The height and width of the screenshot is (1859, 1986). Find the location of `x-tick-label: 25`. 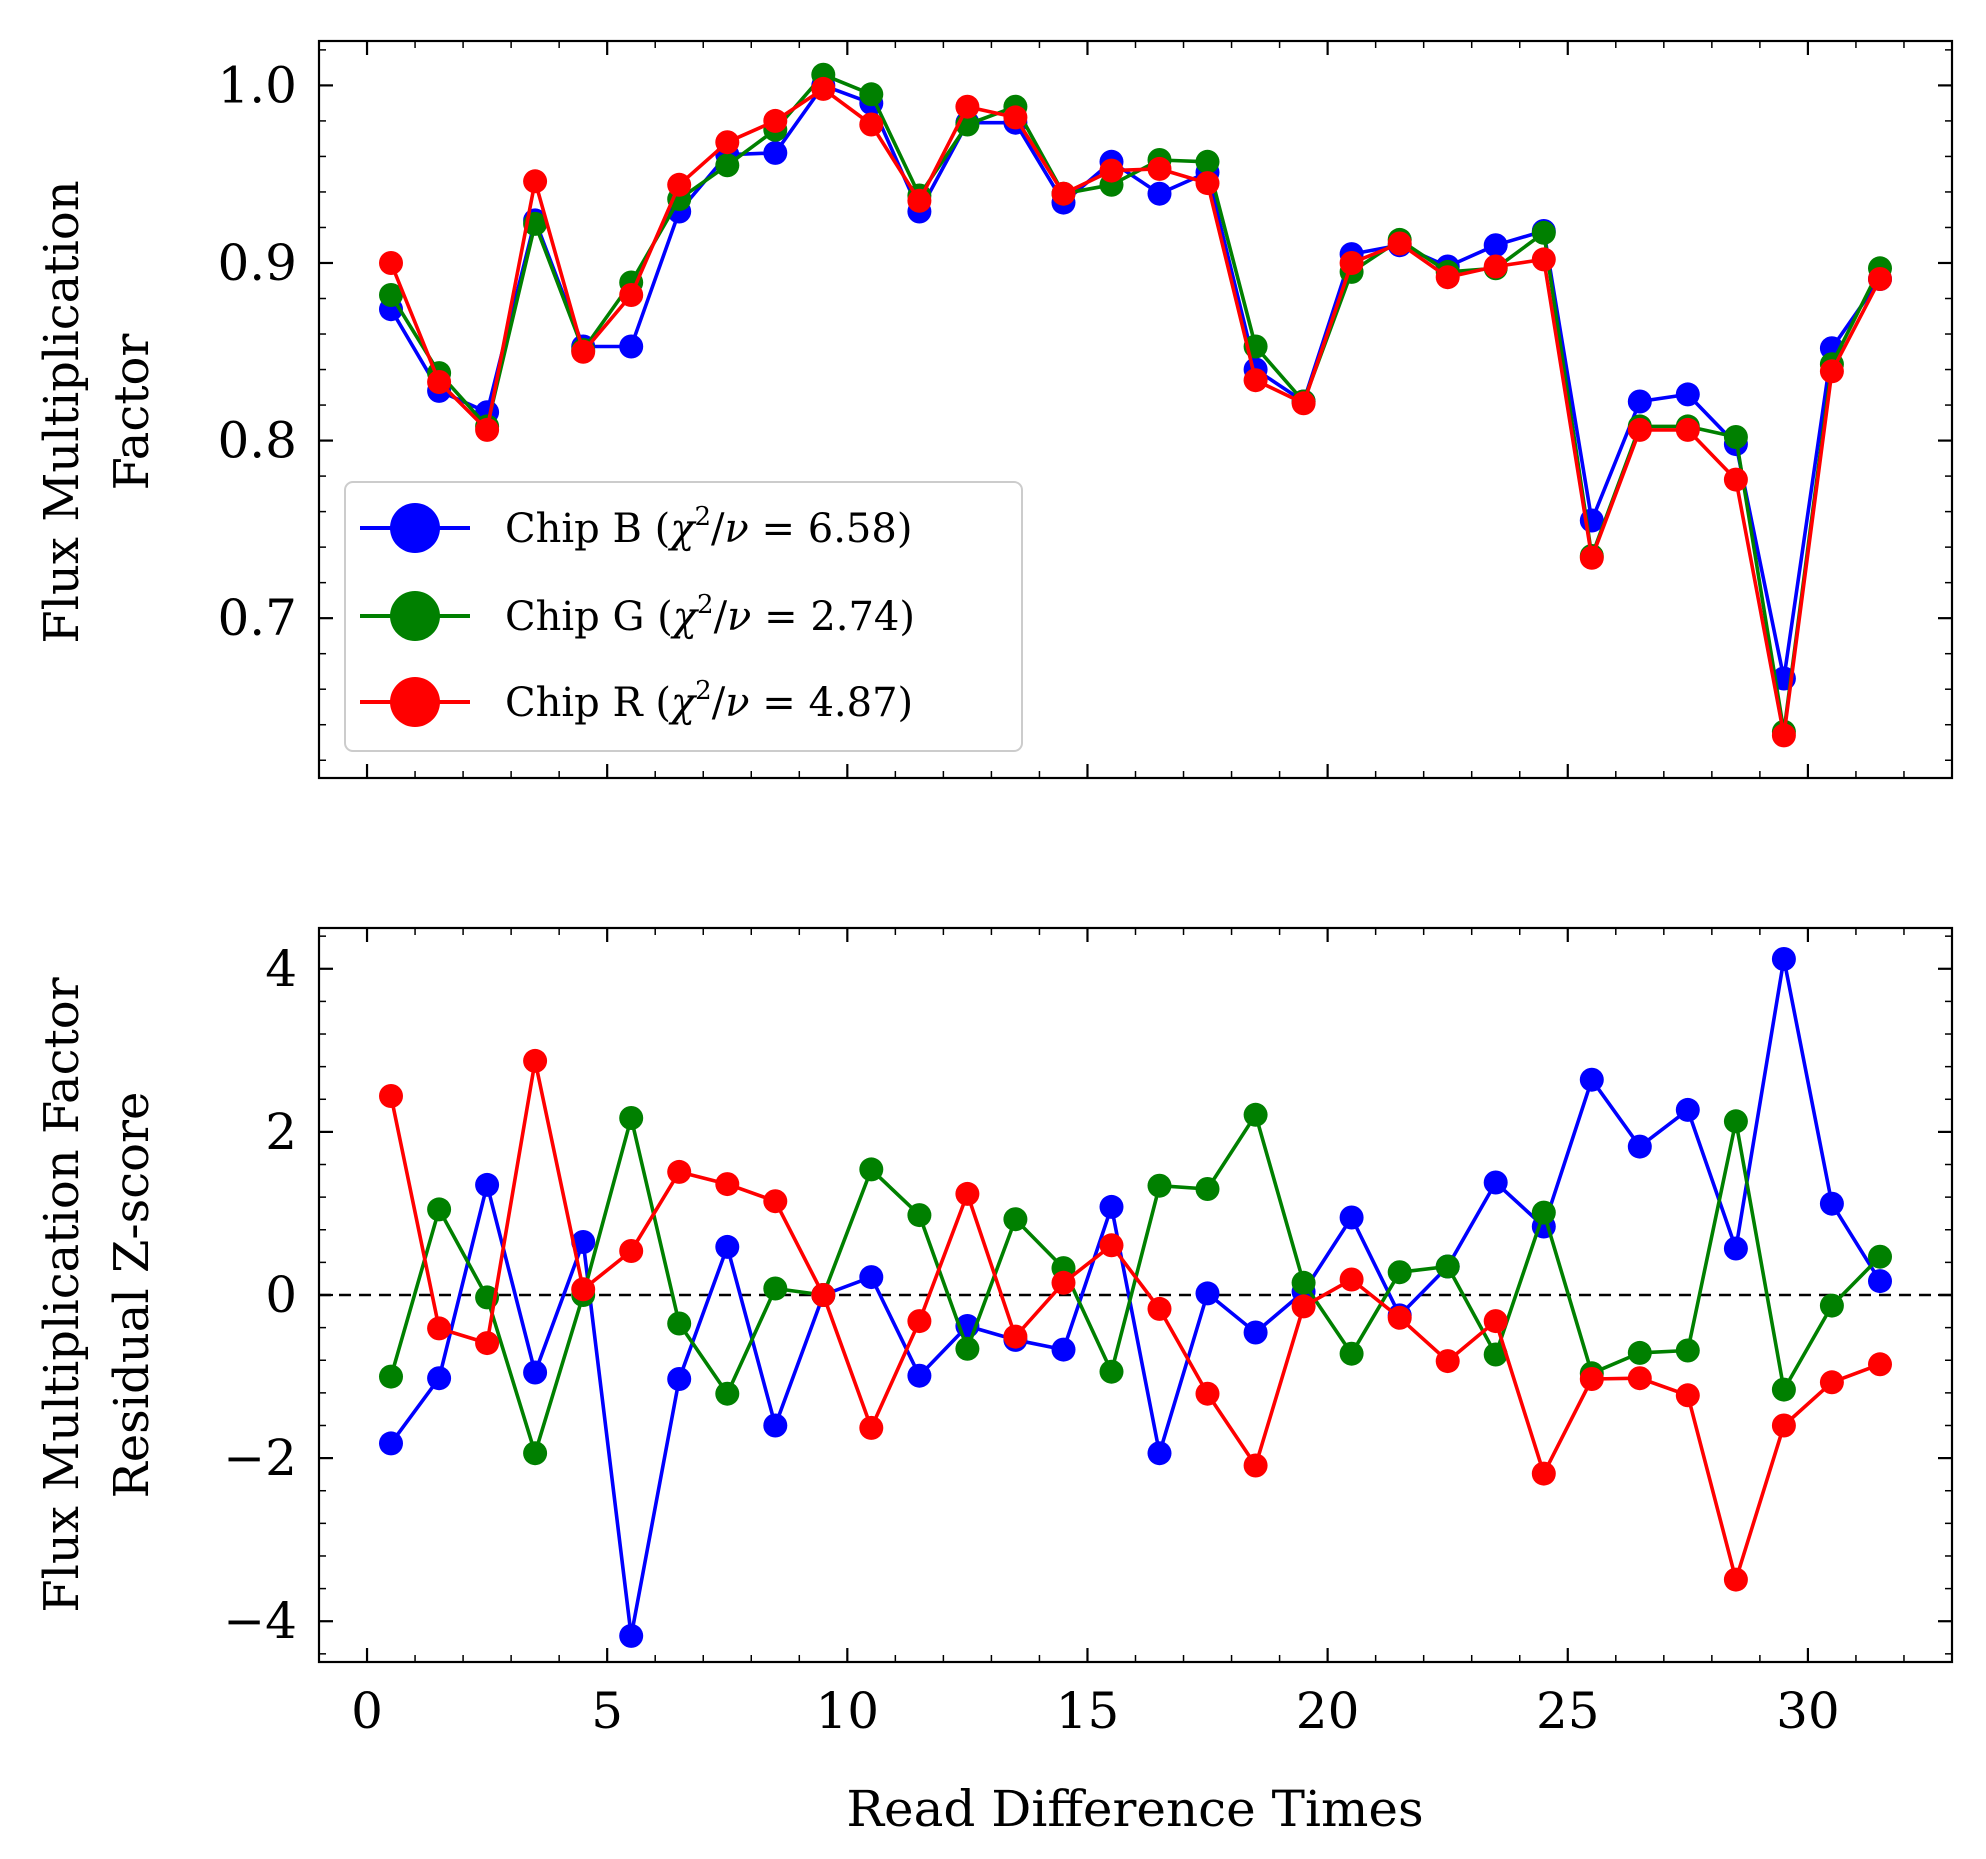

x-tick-label: 25 is located at coordinates (1568, 1711).